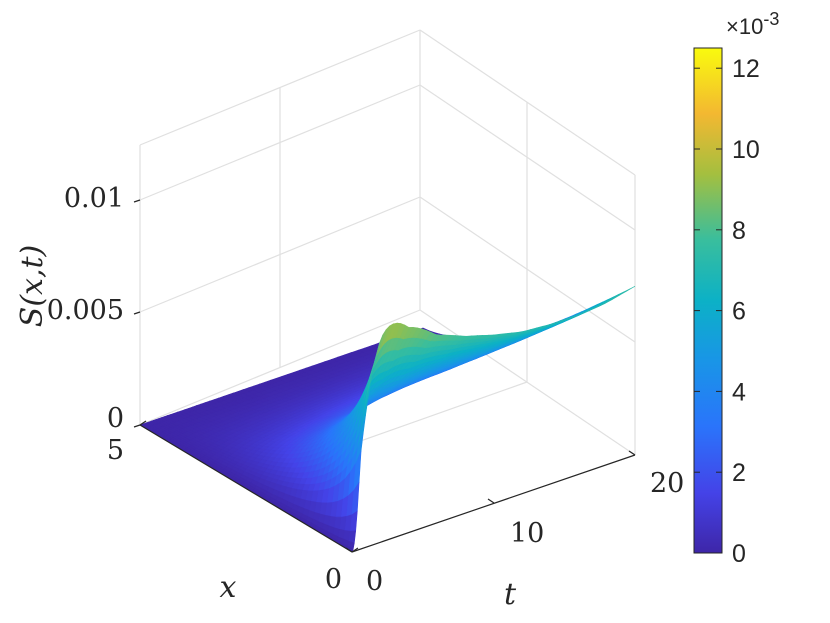 The height and width of the screenshot is (623, 830). I want to click on z-tick-label: 0, so click(115, 418).